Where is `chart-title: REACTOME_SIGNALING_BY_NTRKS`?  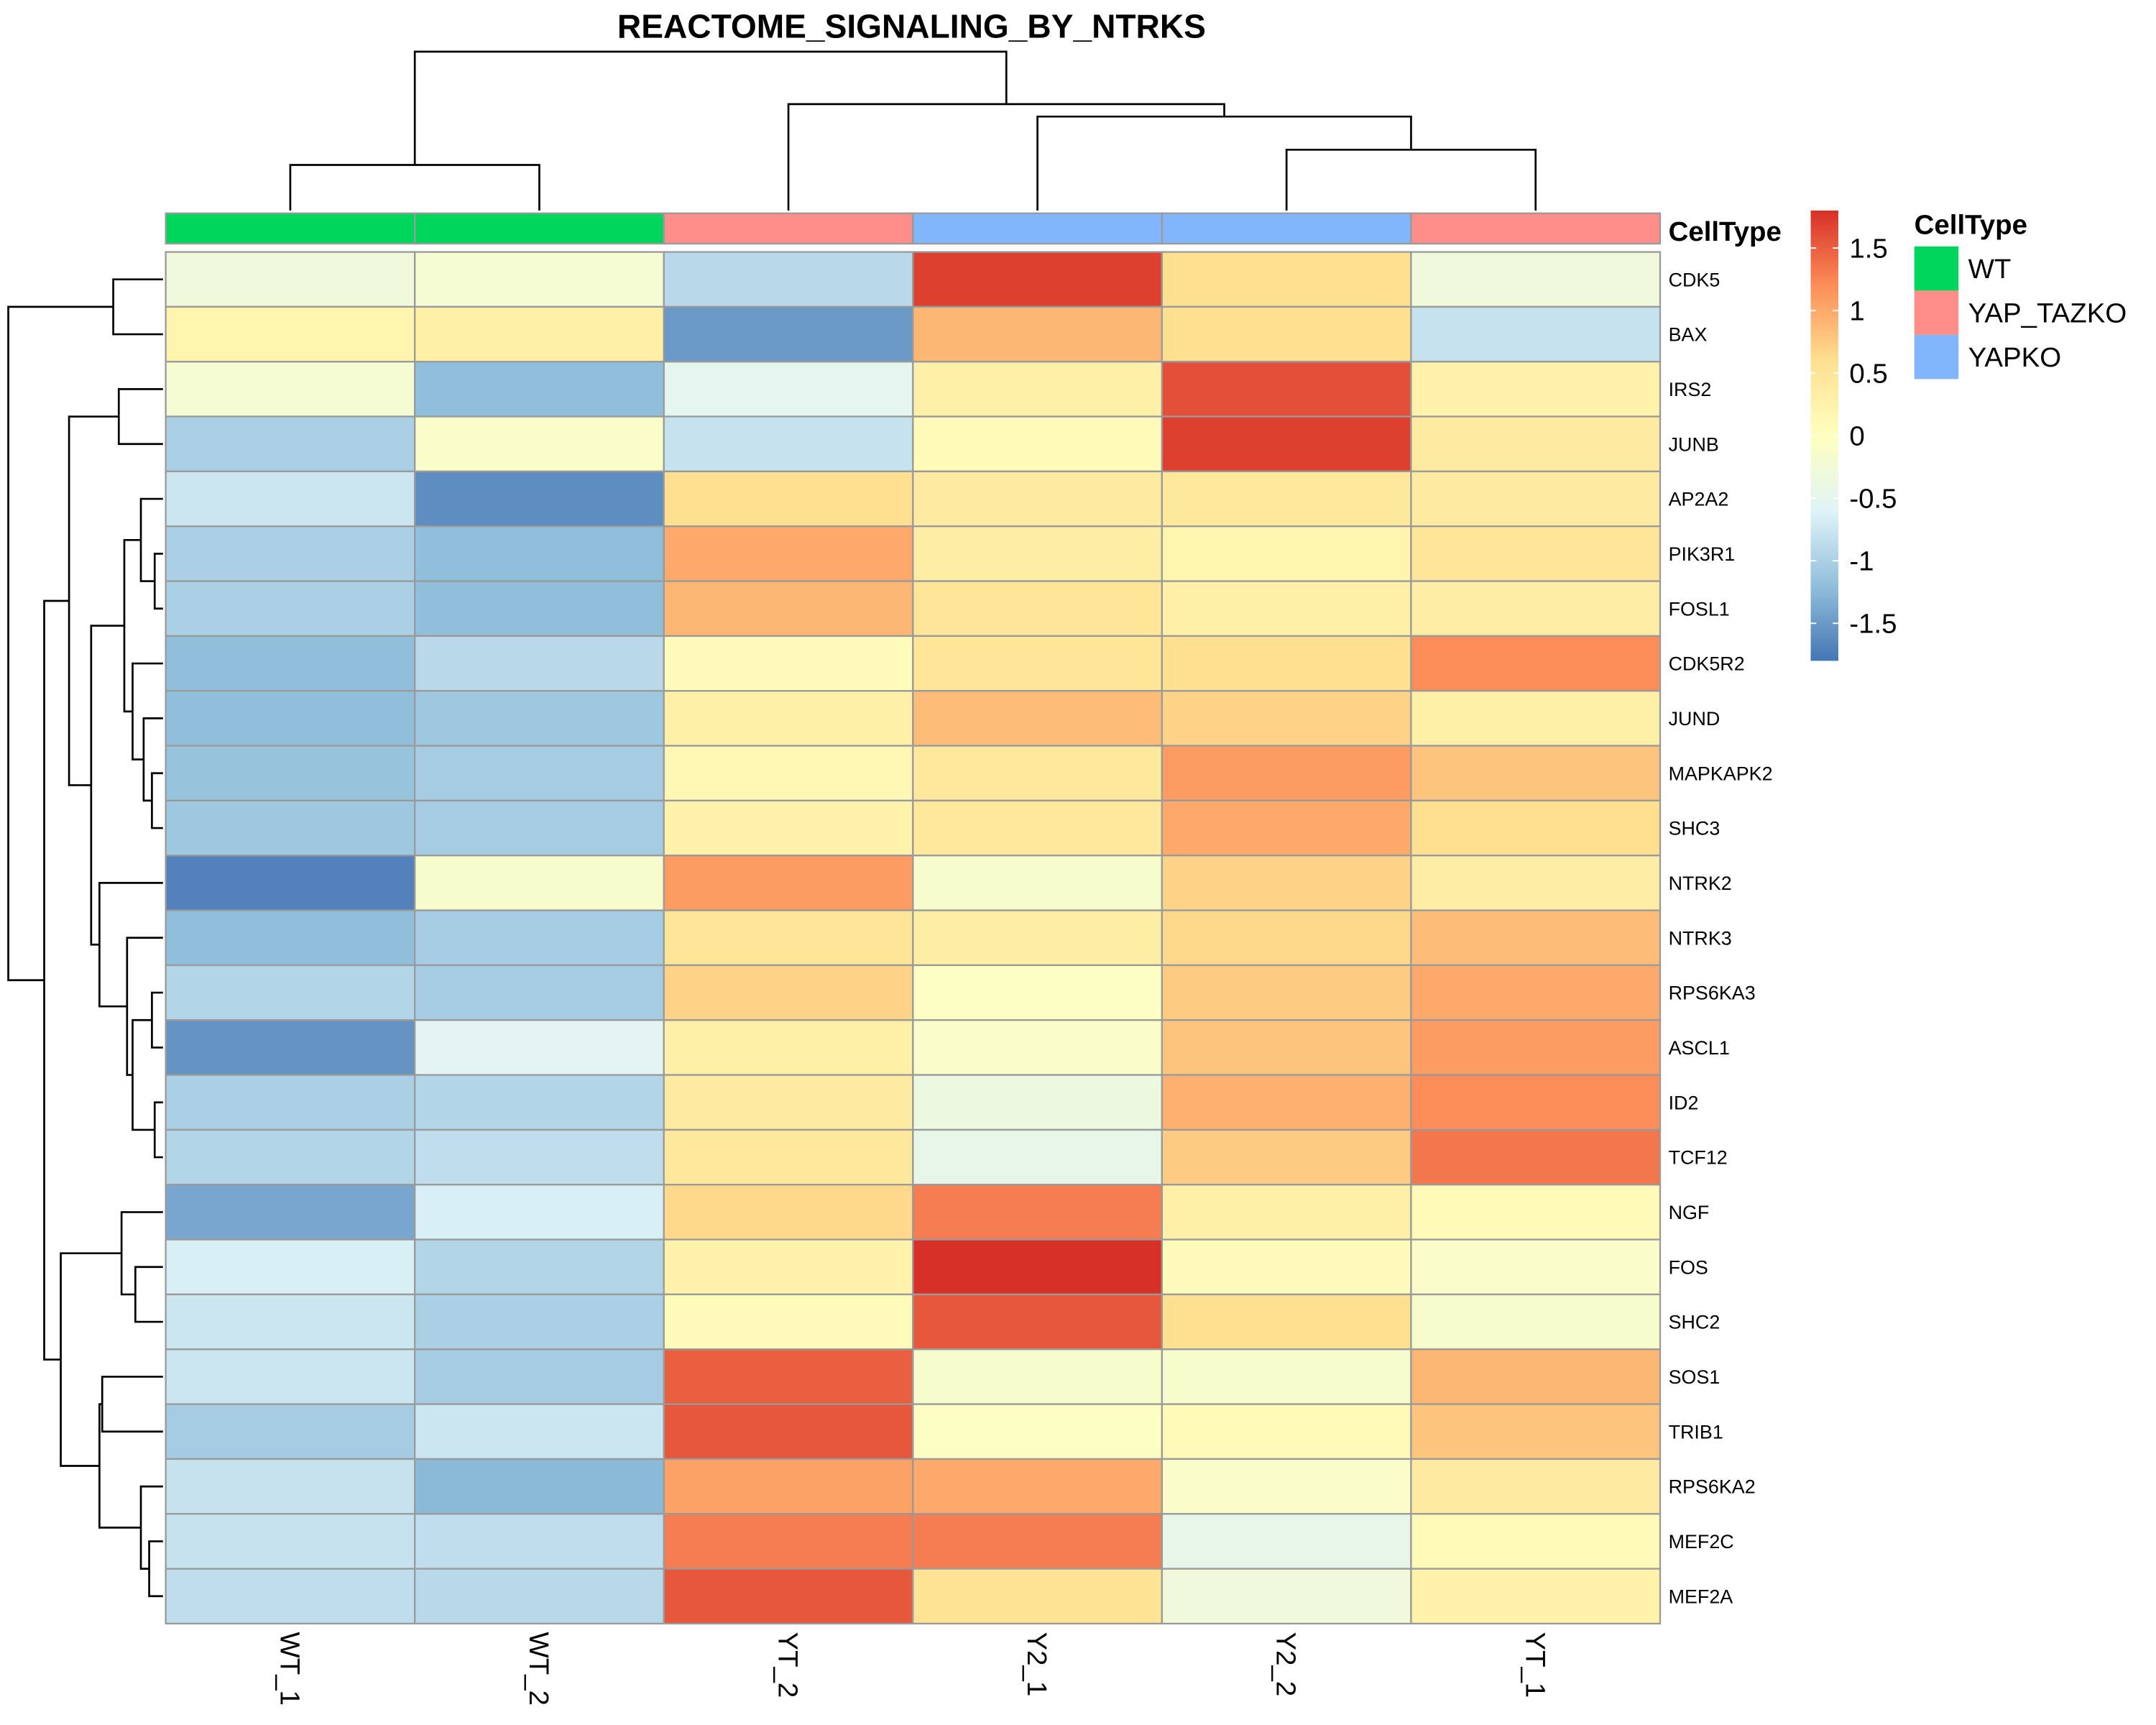 chart-title: REACTOME_SIGNALING_BY_NTRKS is located at coordinates (911, 26).